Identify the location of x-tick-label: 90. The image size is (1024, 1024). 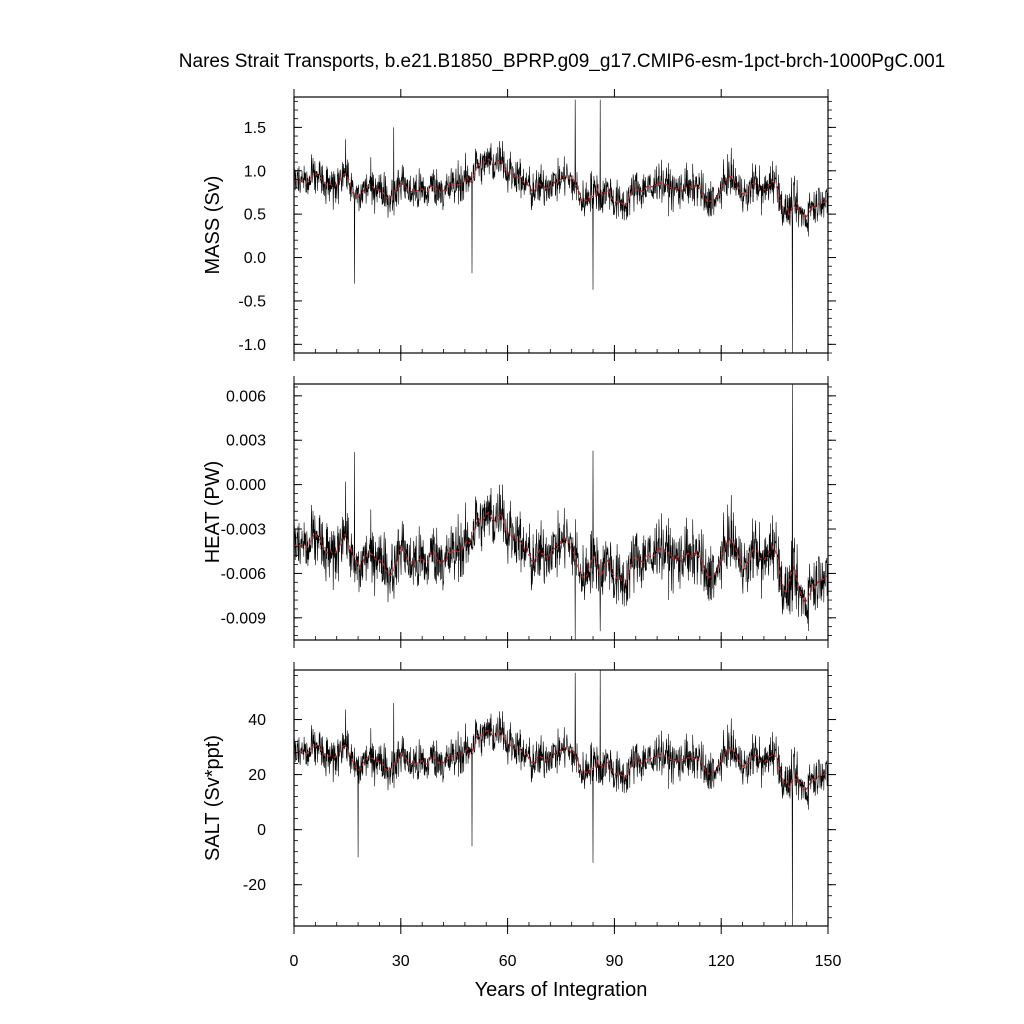
(615, 961).